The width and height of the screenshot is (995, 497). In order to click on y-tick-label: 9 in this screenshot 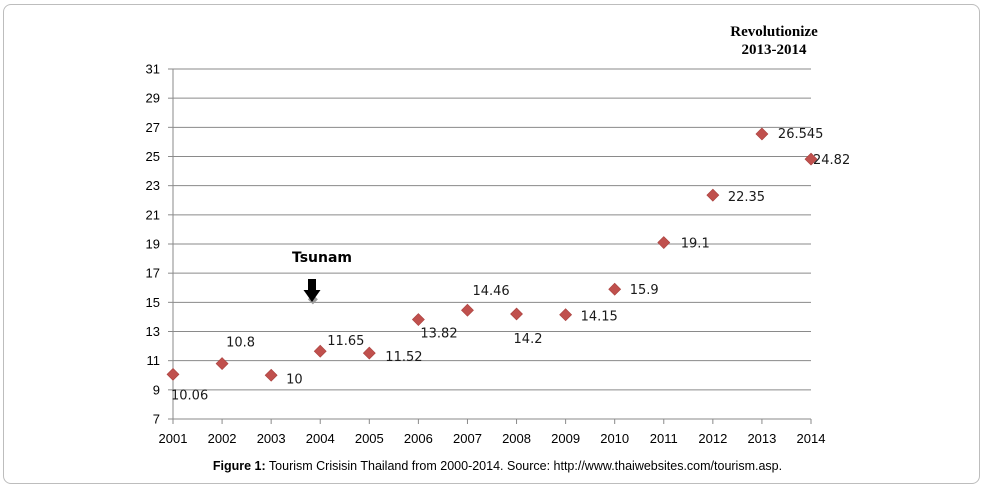, I will do `click(156, 389)`.